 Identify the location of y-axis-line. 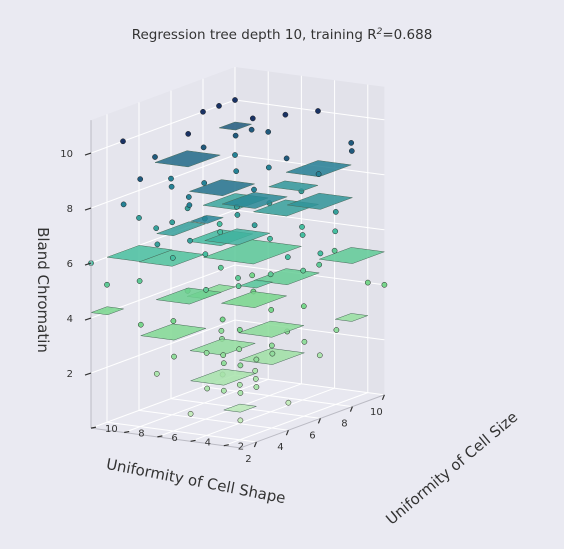
(165, 438).